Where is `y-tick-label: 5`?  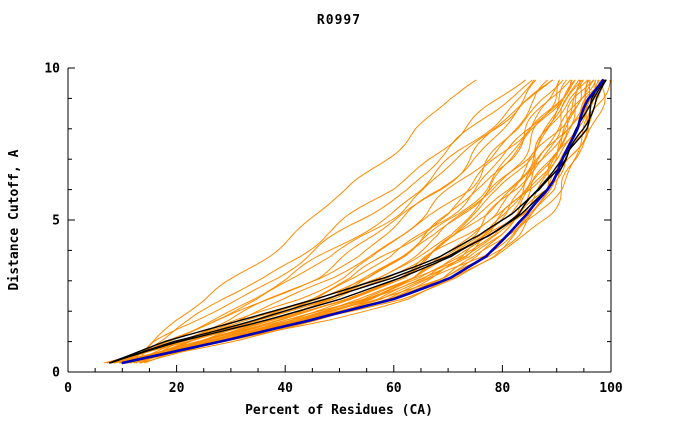 y-tick-label: 5 is located at coordinates (56, 221).